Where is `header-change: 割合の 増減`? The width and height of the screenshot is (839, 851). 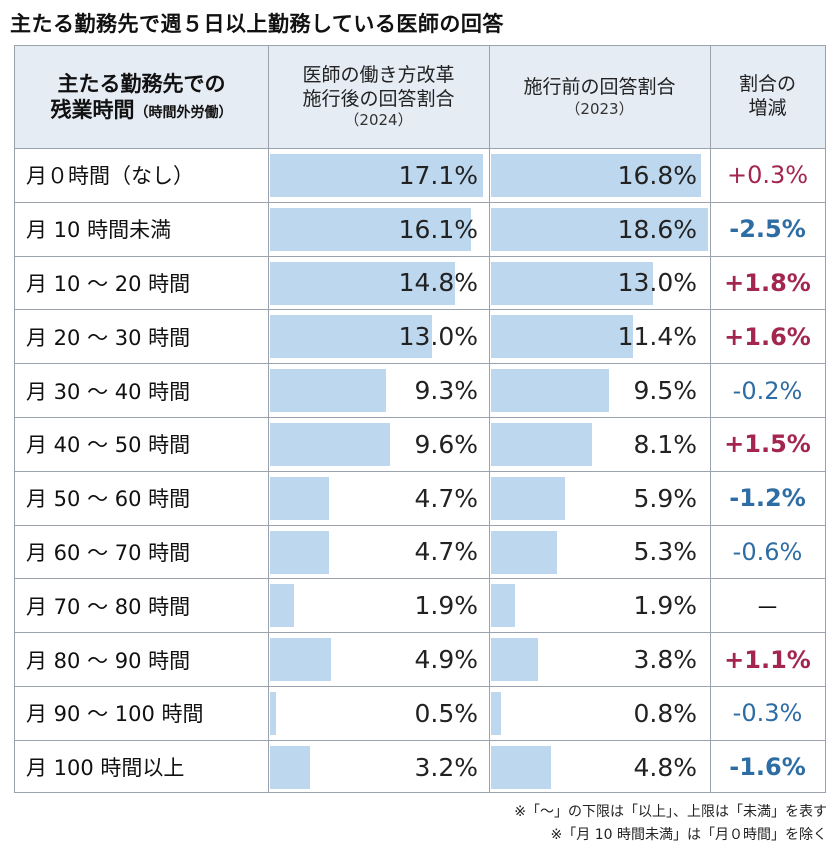 header-change: 割合の 増減 is located at coordinates (767, 97).